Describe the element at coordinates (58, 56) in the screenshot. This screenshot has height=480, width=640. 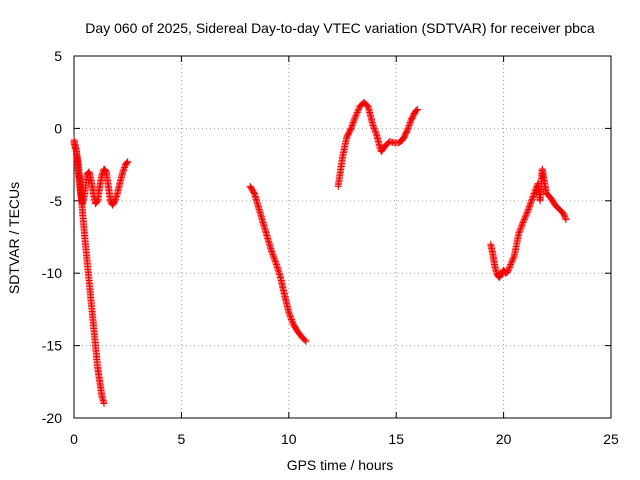
I see `y-tick-label: 5` at that location.